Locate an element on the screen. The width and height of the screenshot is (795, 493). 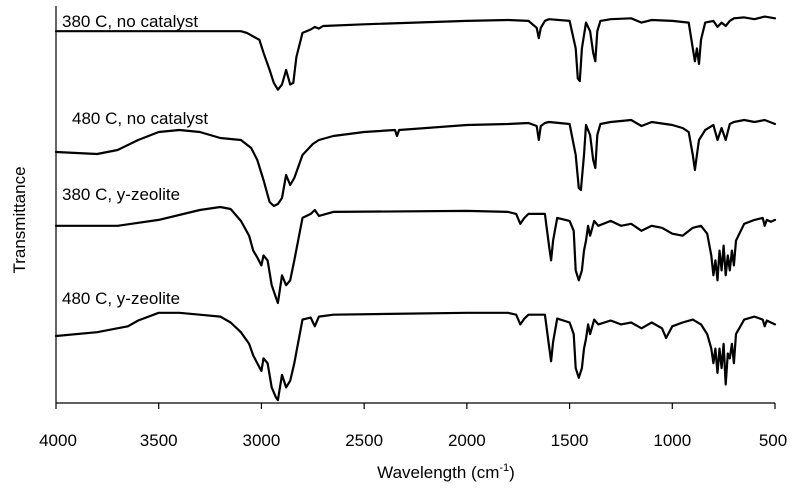
x-tick-label: 4000 is located at coordinates (58, 440).